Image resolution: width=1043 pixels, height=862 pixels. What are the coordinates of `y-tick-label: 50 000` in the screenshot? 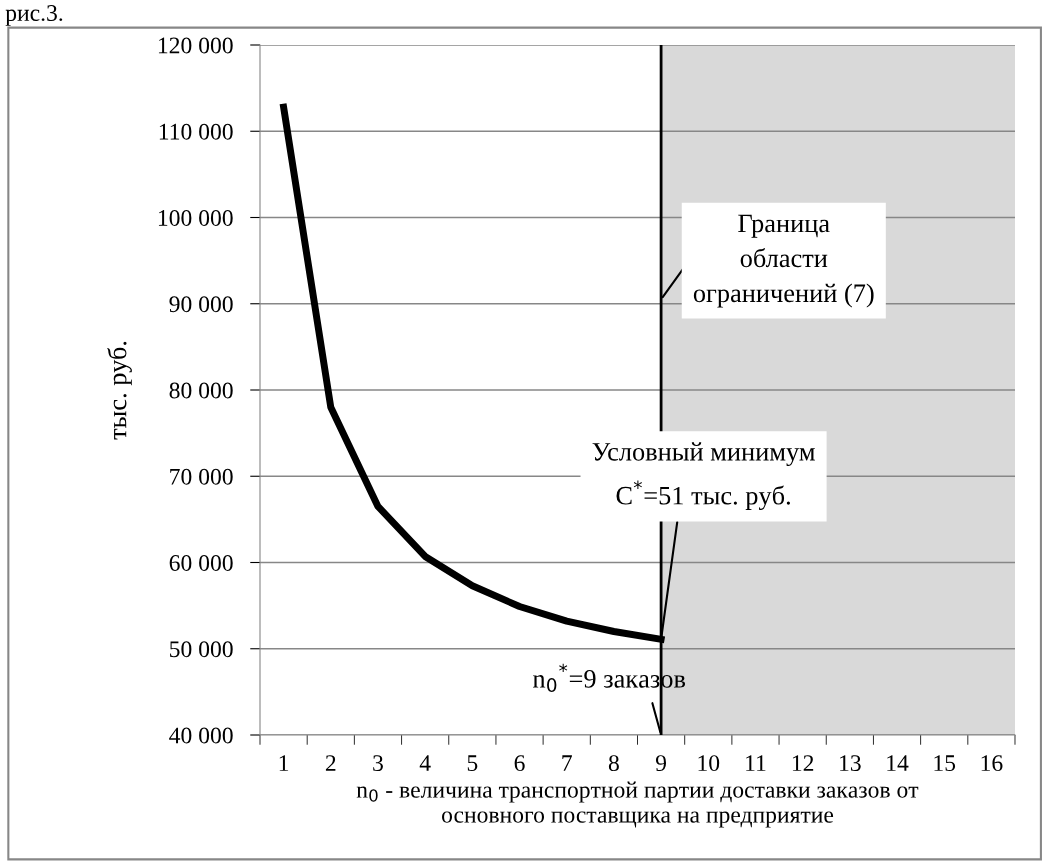 It's located at (201, 649).